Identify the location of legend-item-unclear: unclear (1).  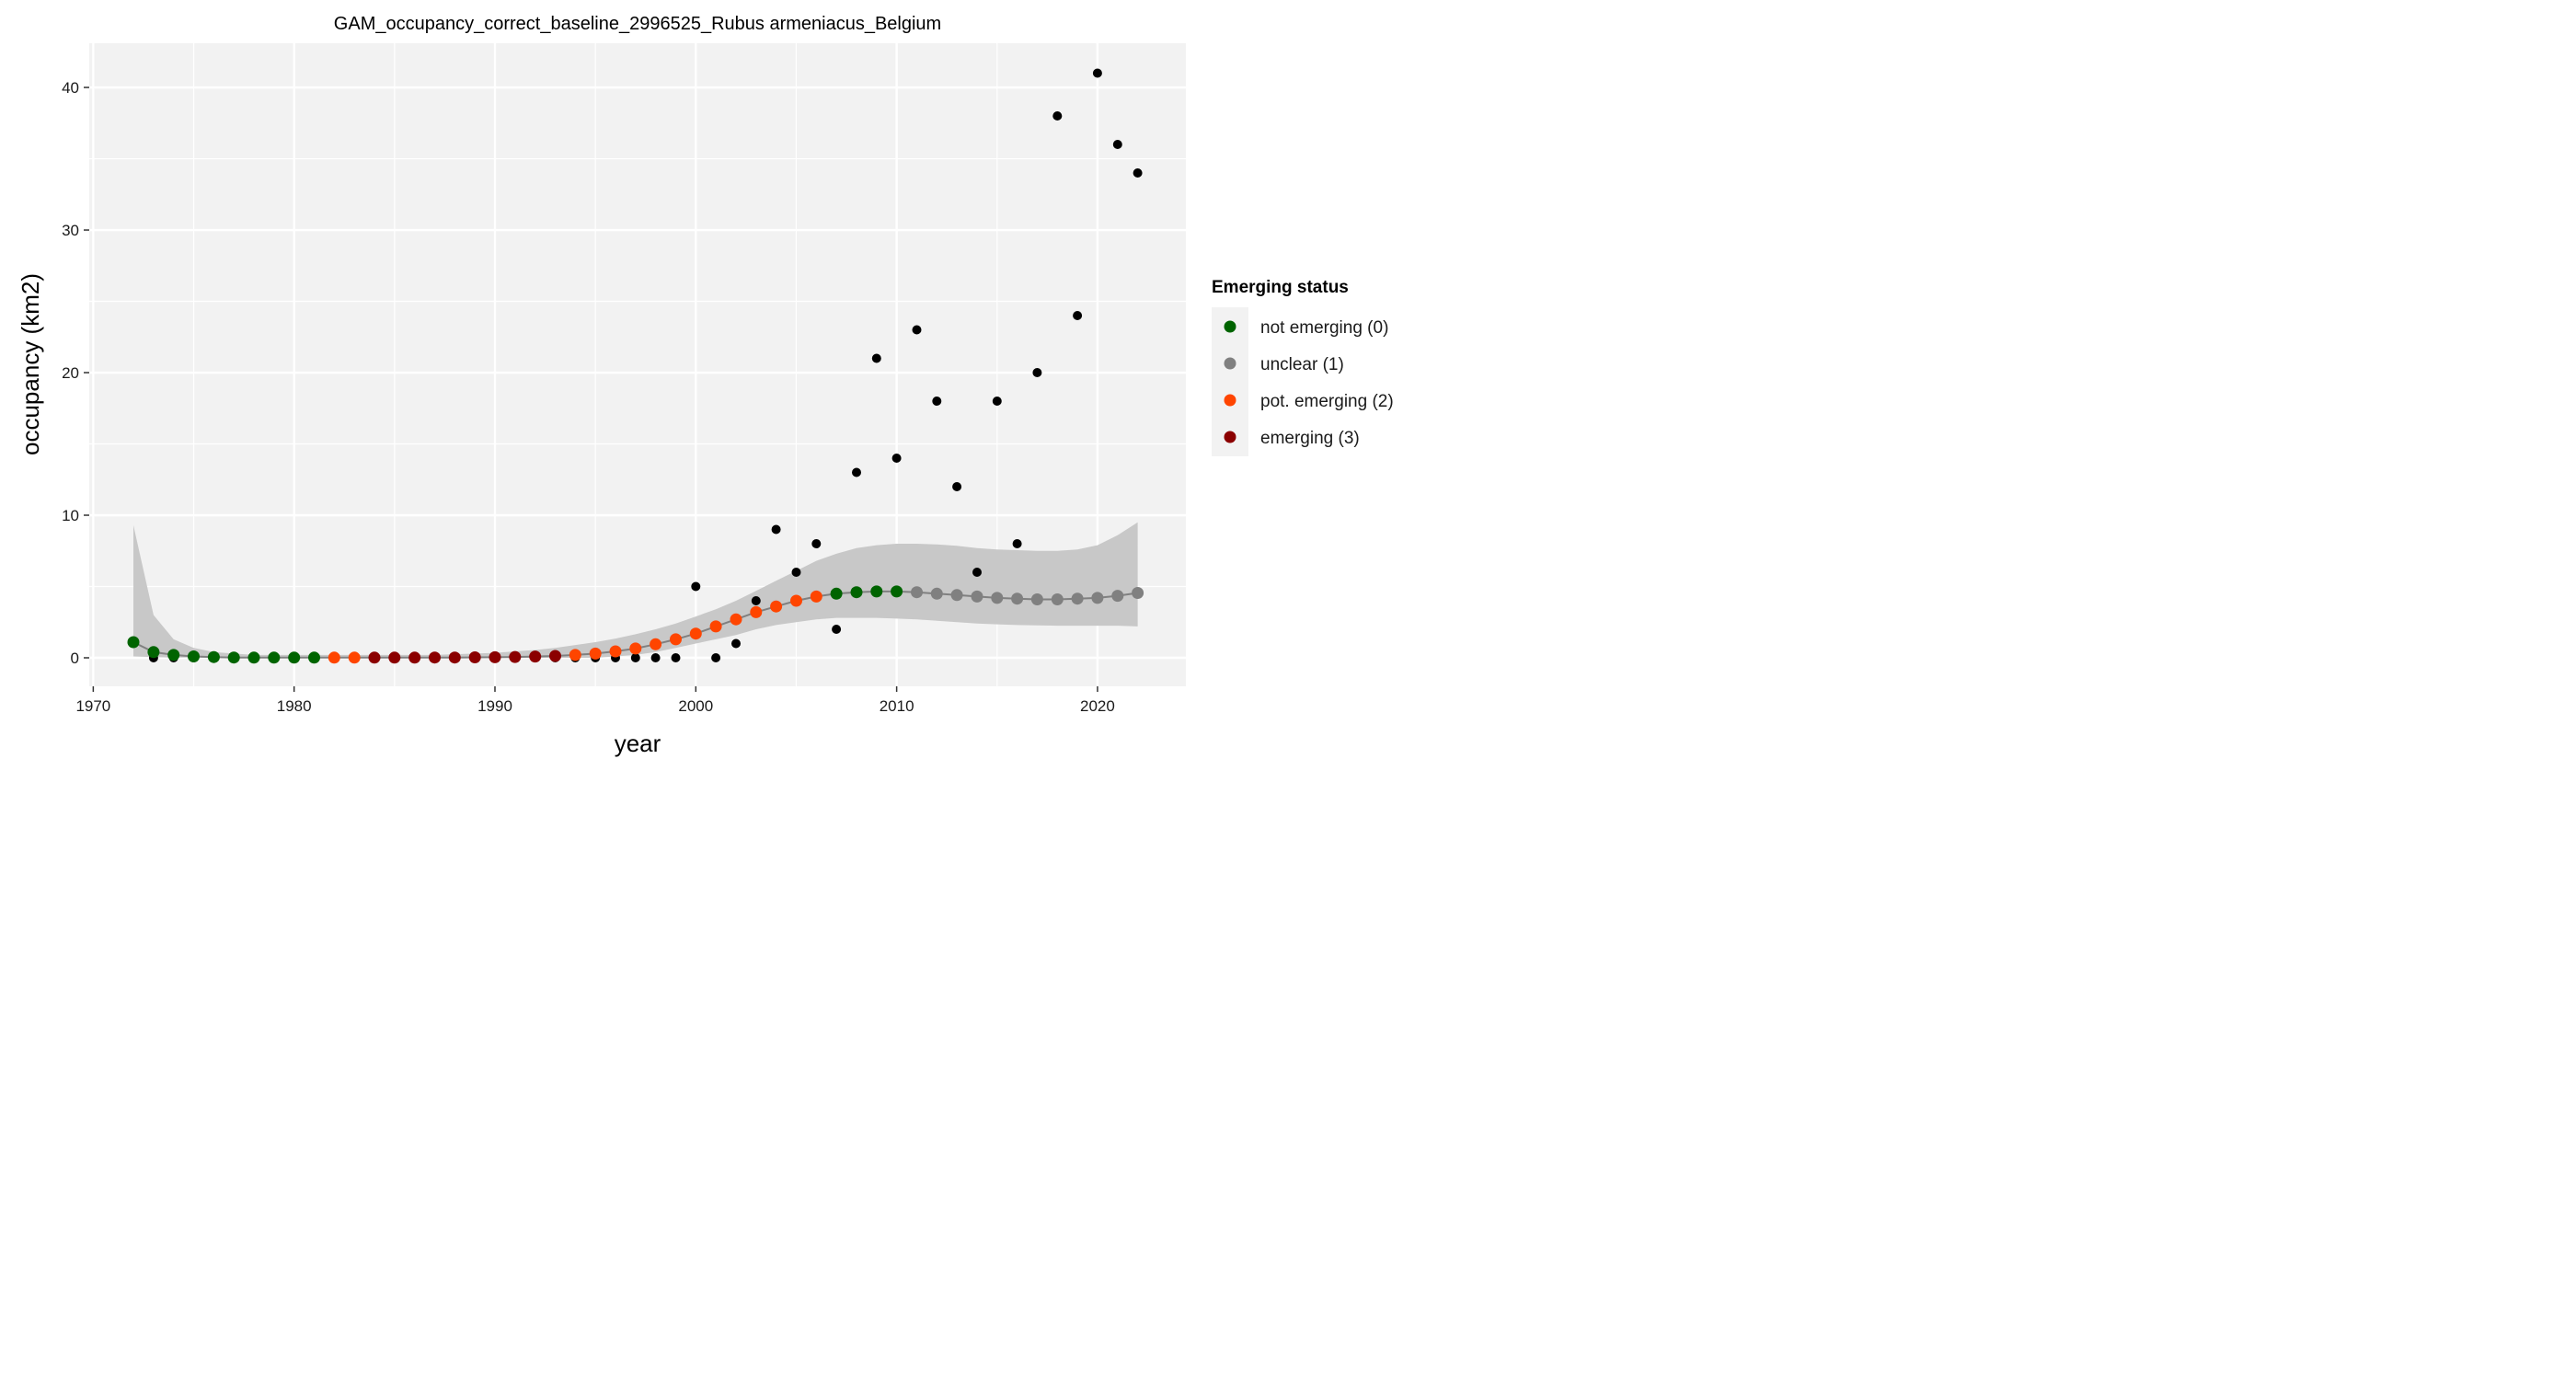
(1284, 364).